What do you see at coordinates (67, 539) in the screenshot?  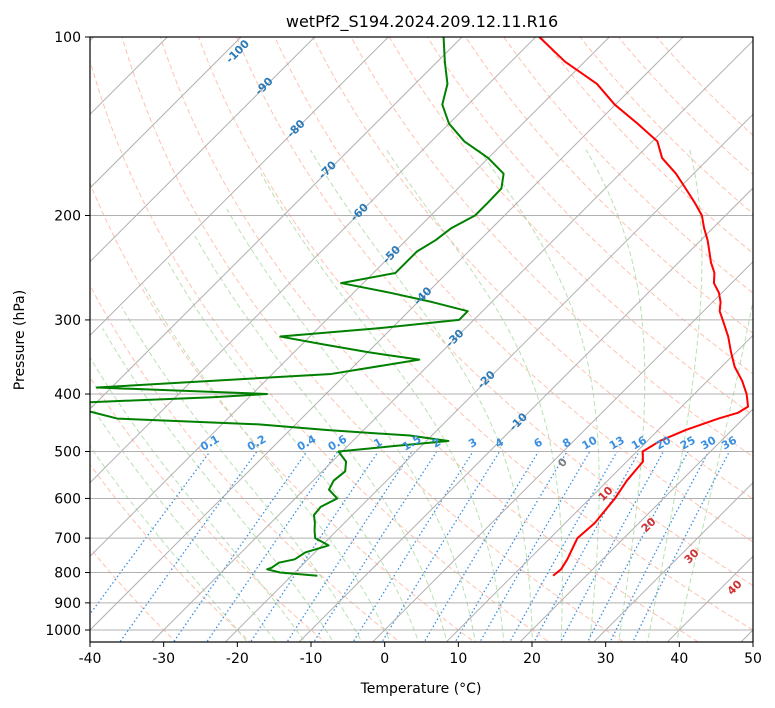 I see `y-tick-label: 700` at bounding box center [67, 539].